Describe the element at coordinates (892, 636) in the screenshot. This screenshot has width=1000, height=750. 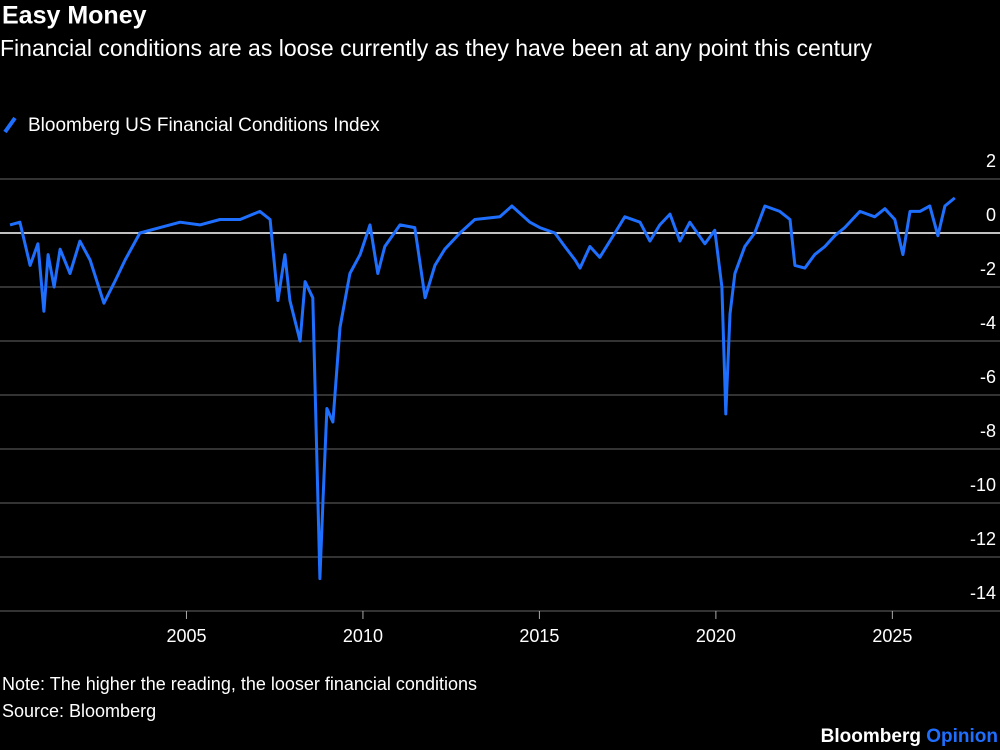
I see `x-tick-label: 2025` at that location.